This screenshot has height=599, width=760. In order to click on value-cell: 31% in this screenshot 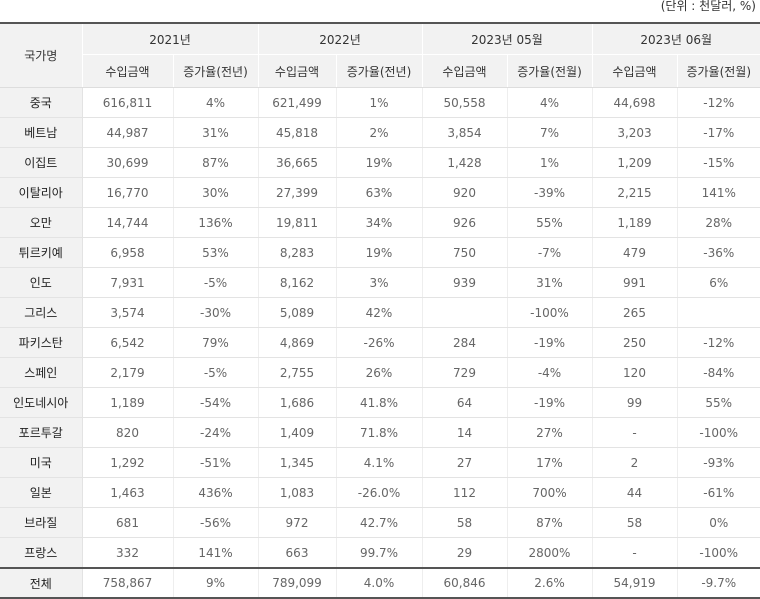, I will do `click(550, 282)`.